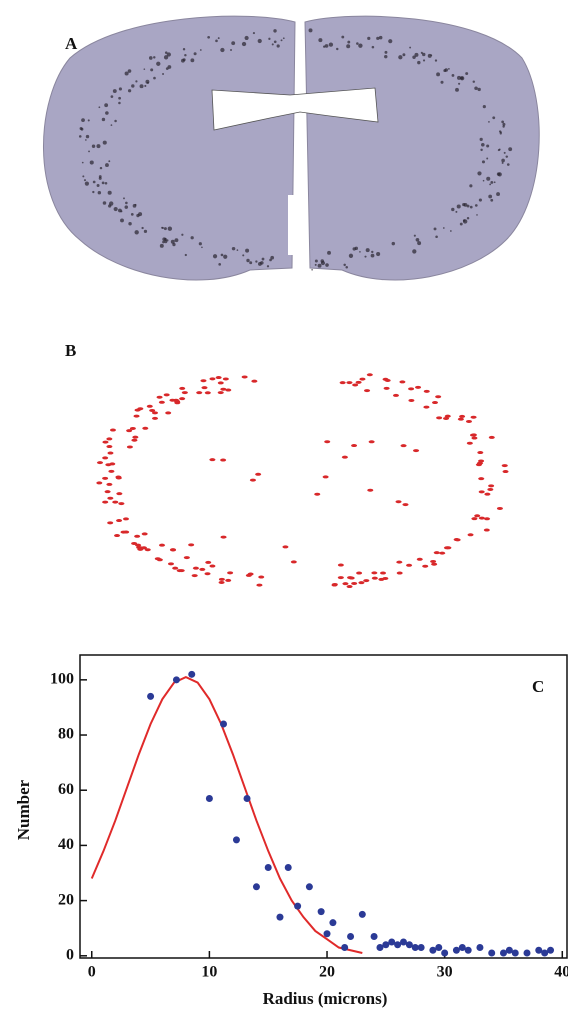 This screenshot has width=568, height=1015. Describe the element at coordinates (71, 43) in the screenshot. I see `panel-label: A` at that location.